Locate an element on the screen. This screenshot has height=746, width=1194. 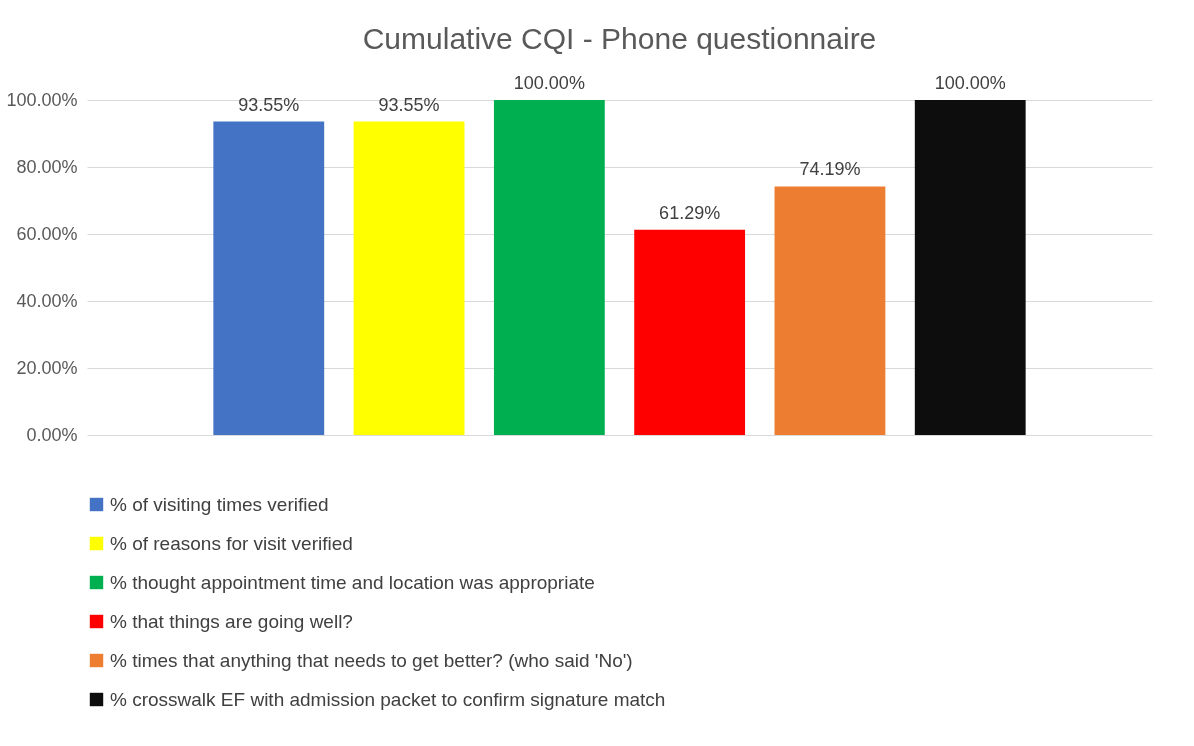
legend-label: % of reasons for visit verified is located at coordinates (231, 543).